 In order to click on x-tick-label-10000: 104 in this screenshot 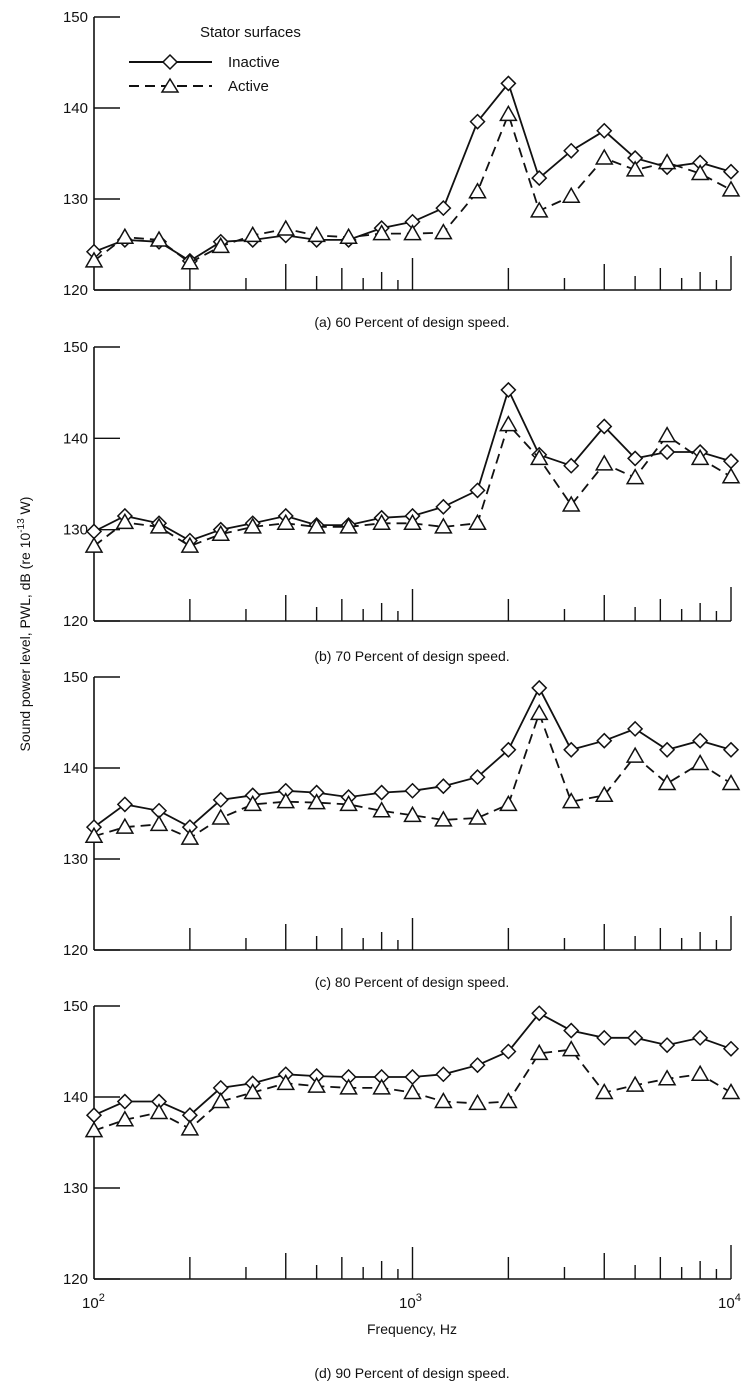, I will do `click(729, 1302)`.